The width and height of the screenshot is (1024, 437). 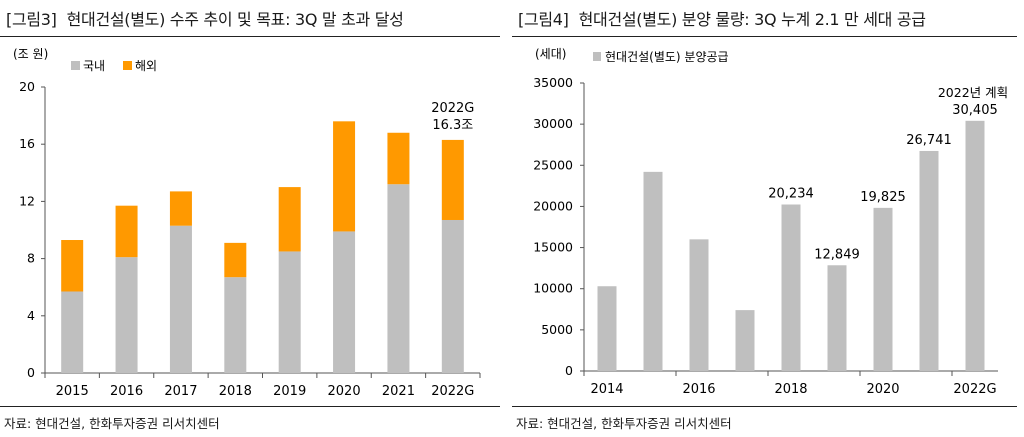 What do you see at coordinates (235, 19) in the screenshot?
I see `title-text: 현대건설(별도) 수주 추이 및 목표: 3Q 말 초과 달성` at bounding box center [235, 19].